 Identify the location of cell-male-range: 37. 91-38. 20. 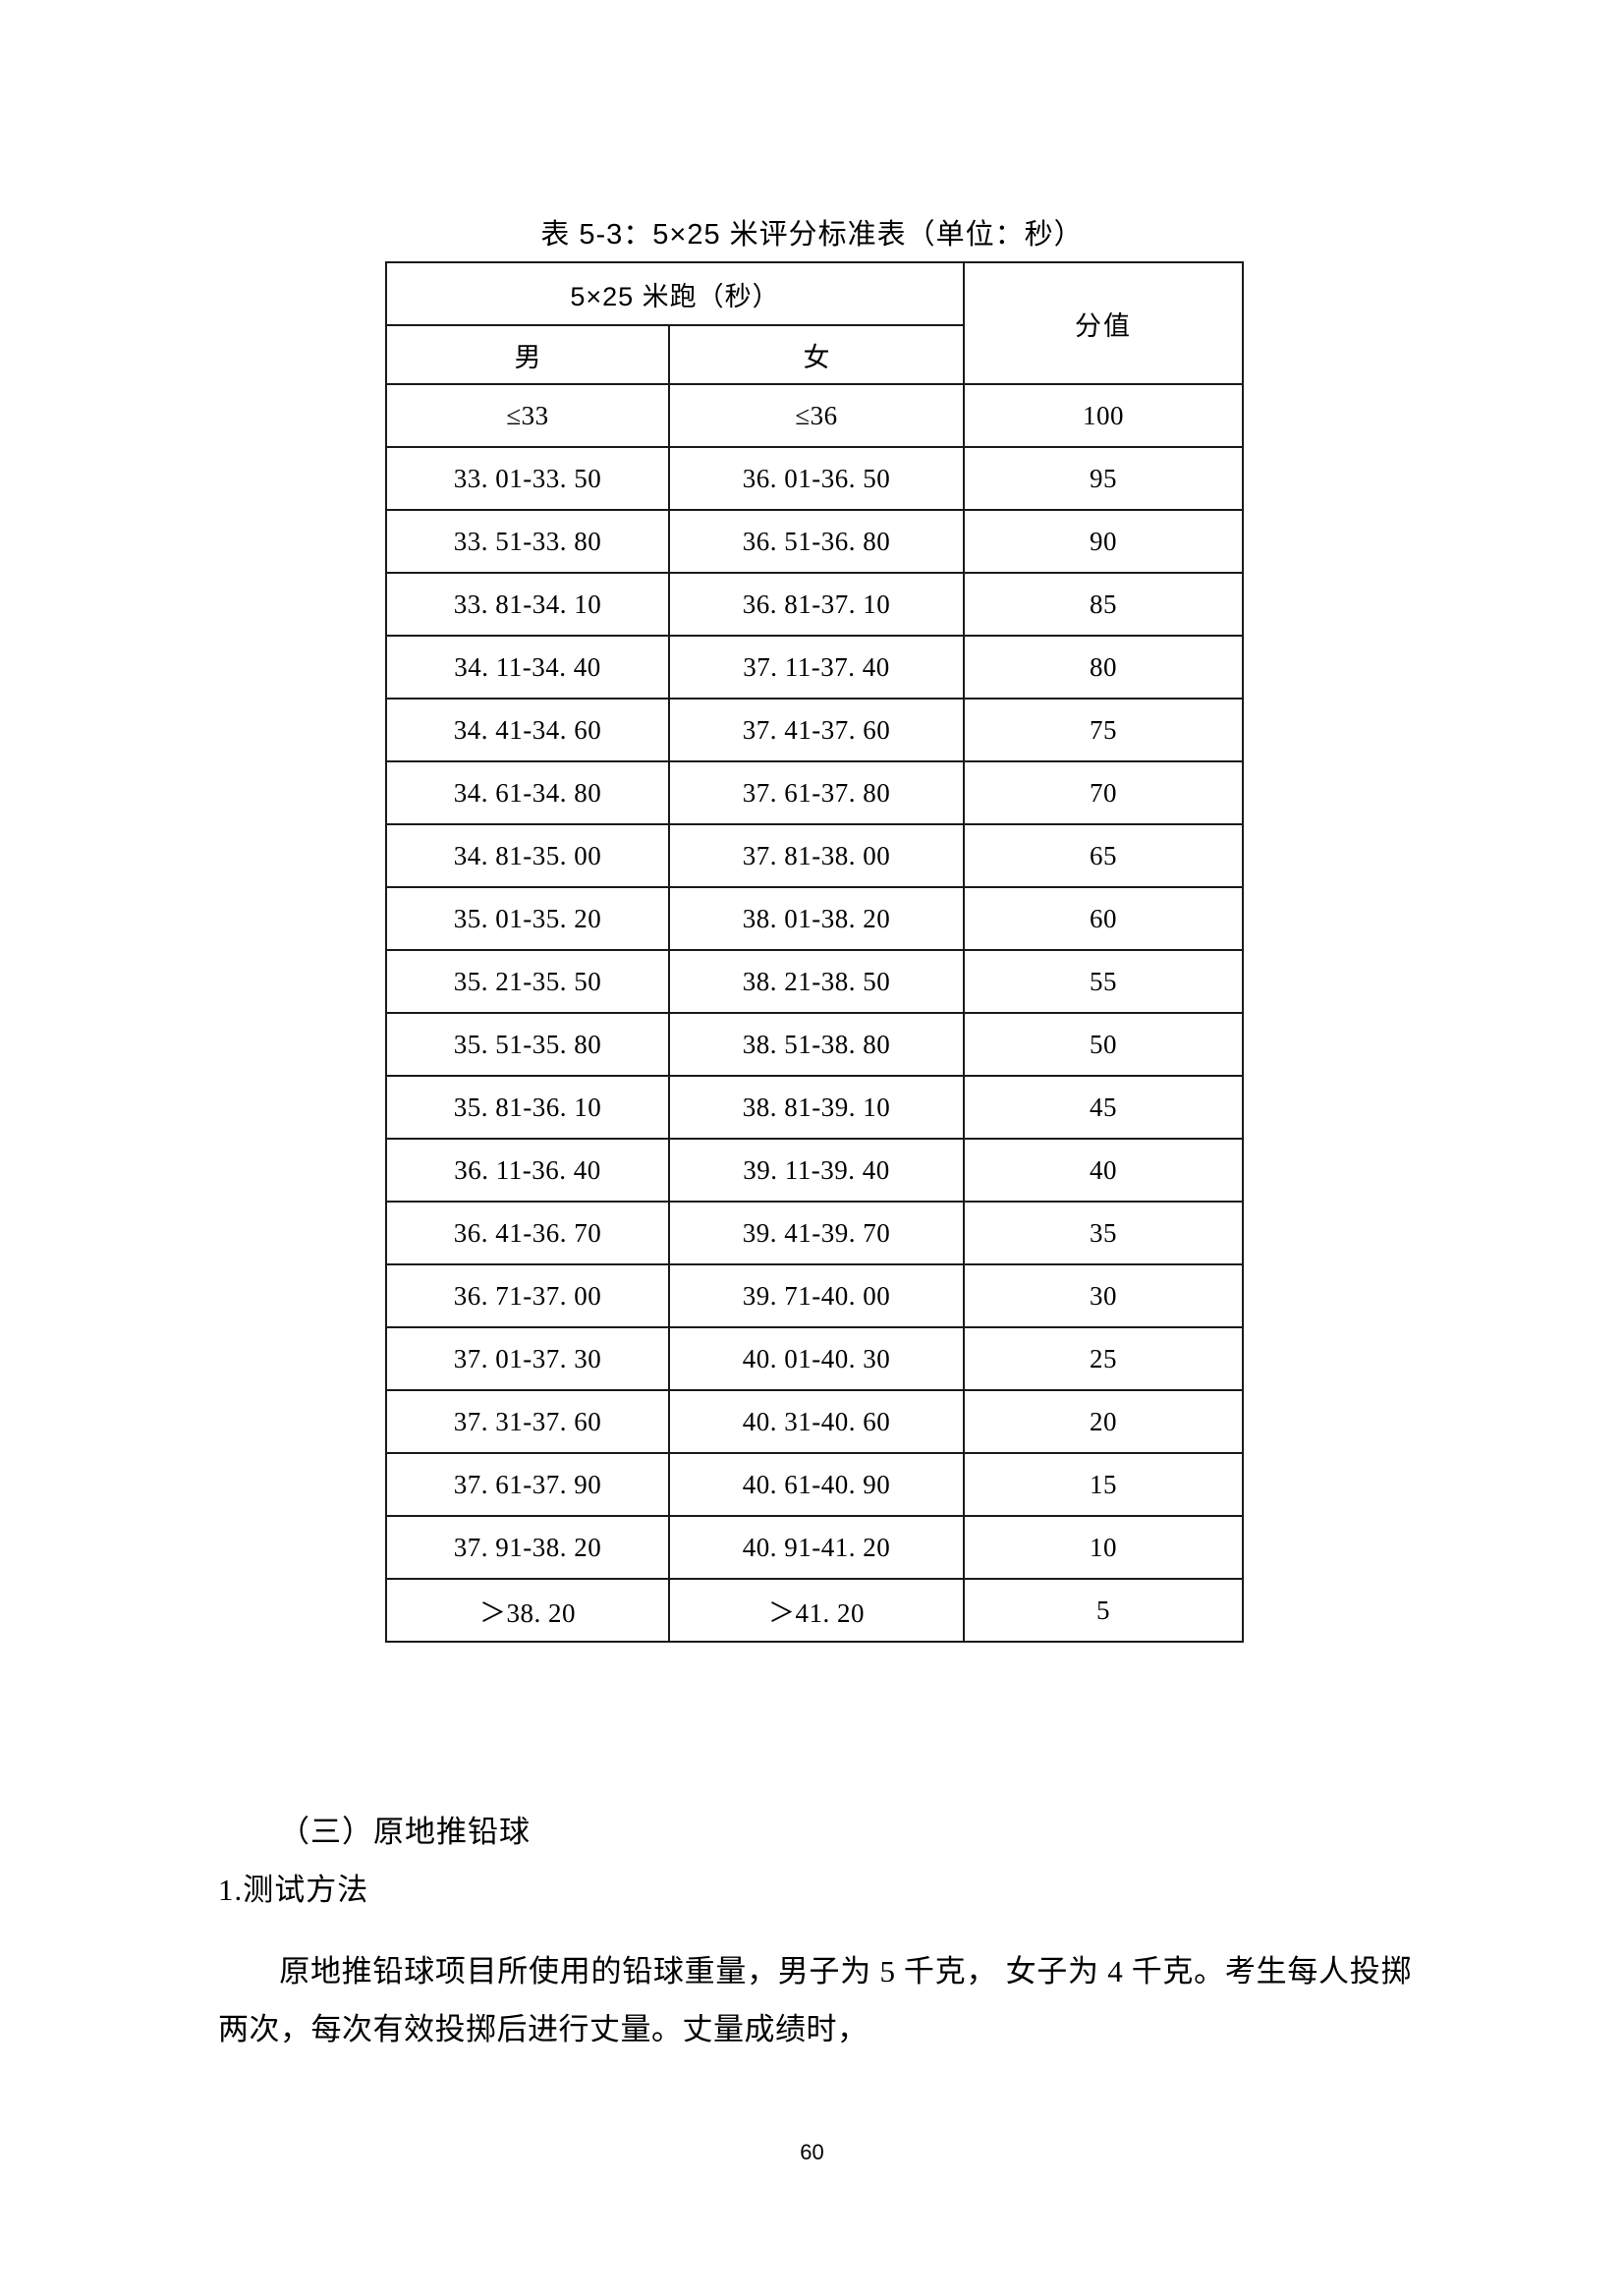
(527, 1547).